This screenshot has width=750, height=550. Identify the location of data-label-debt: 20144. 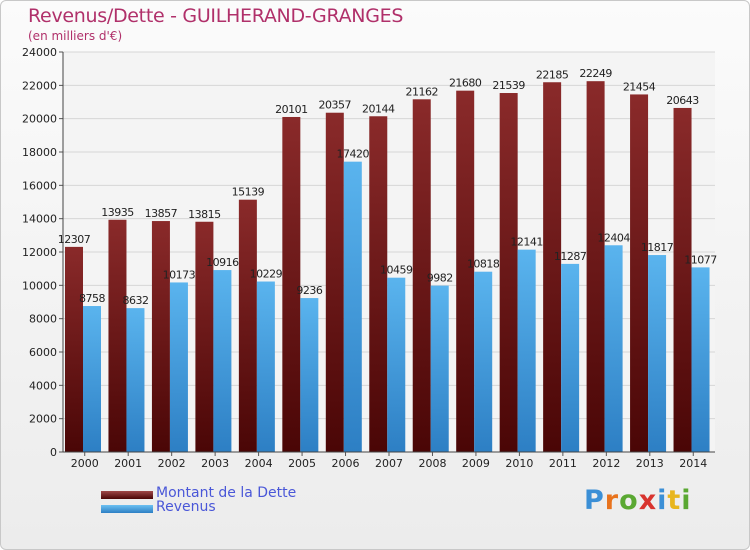
(378, 108).